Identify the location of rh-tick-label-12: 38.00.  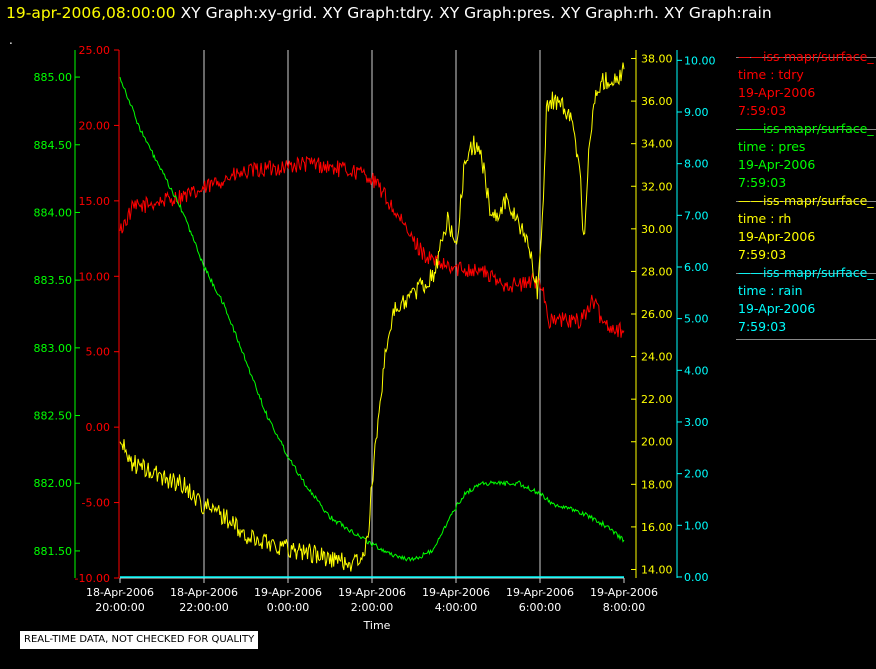
(657, 59).